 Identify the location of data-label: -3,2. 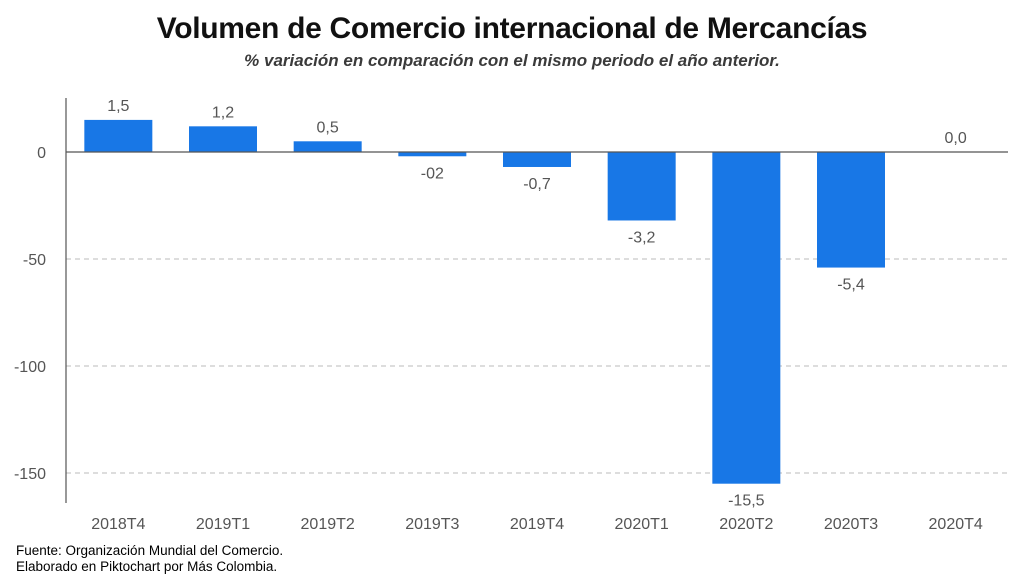
(642, 237).